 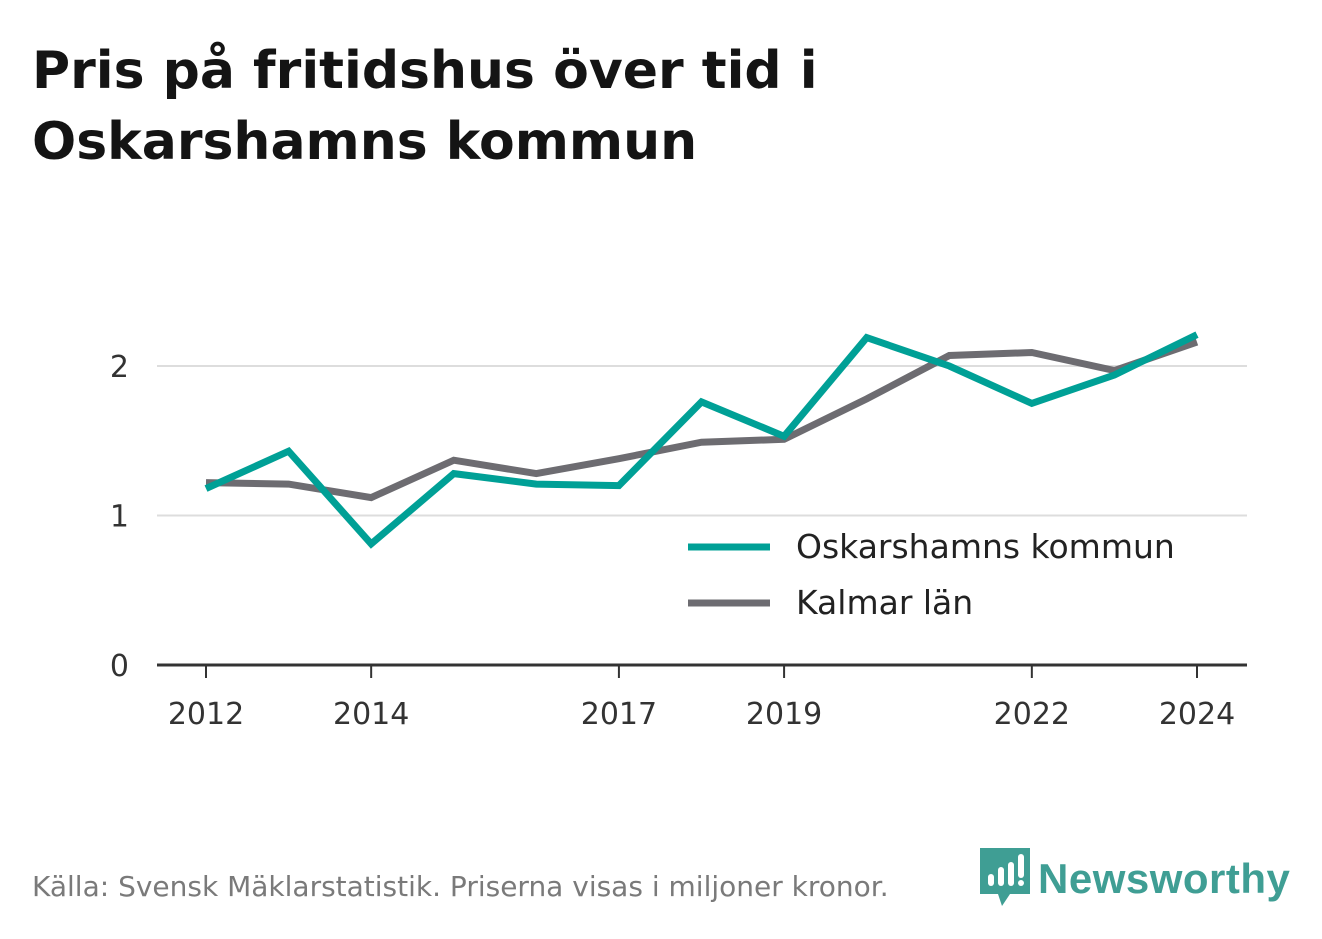 I want to click on legend-label: Oskarshamns kommun, so click(x=985, y=546).